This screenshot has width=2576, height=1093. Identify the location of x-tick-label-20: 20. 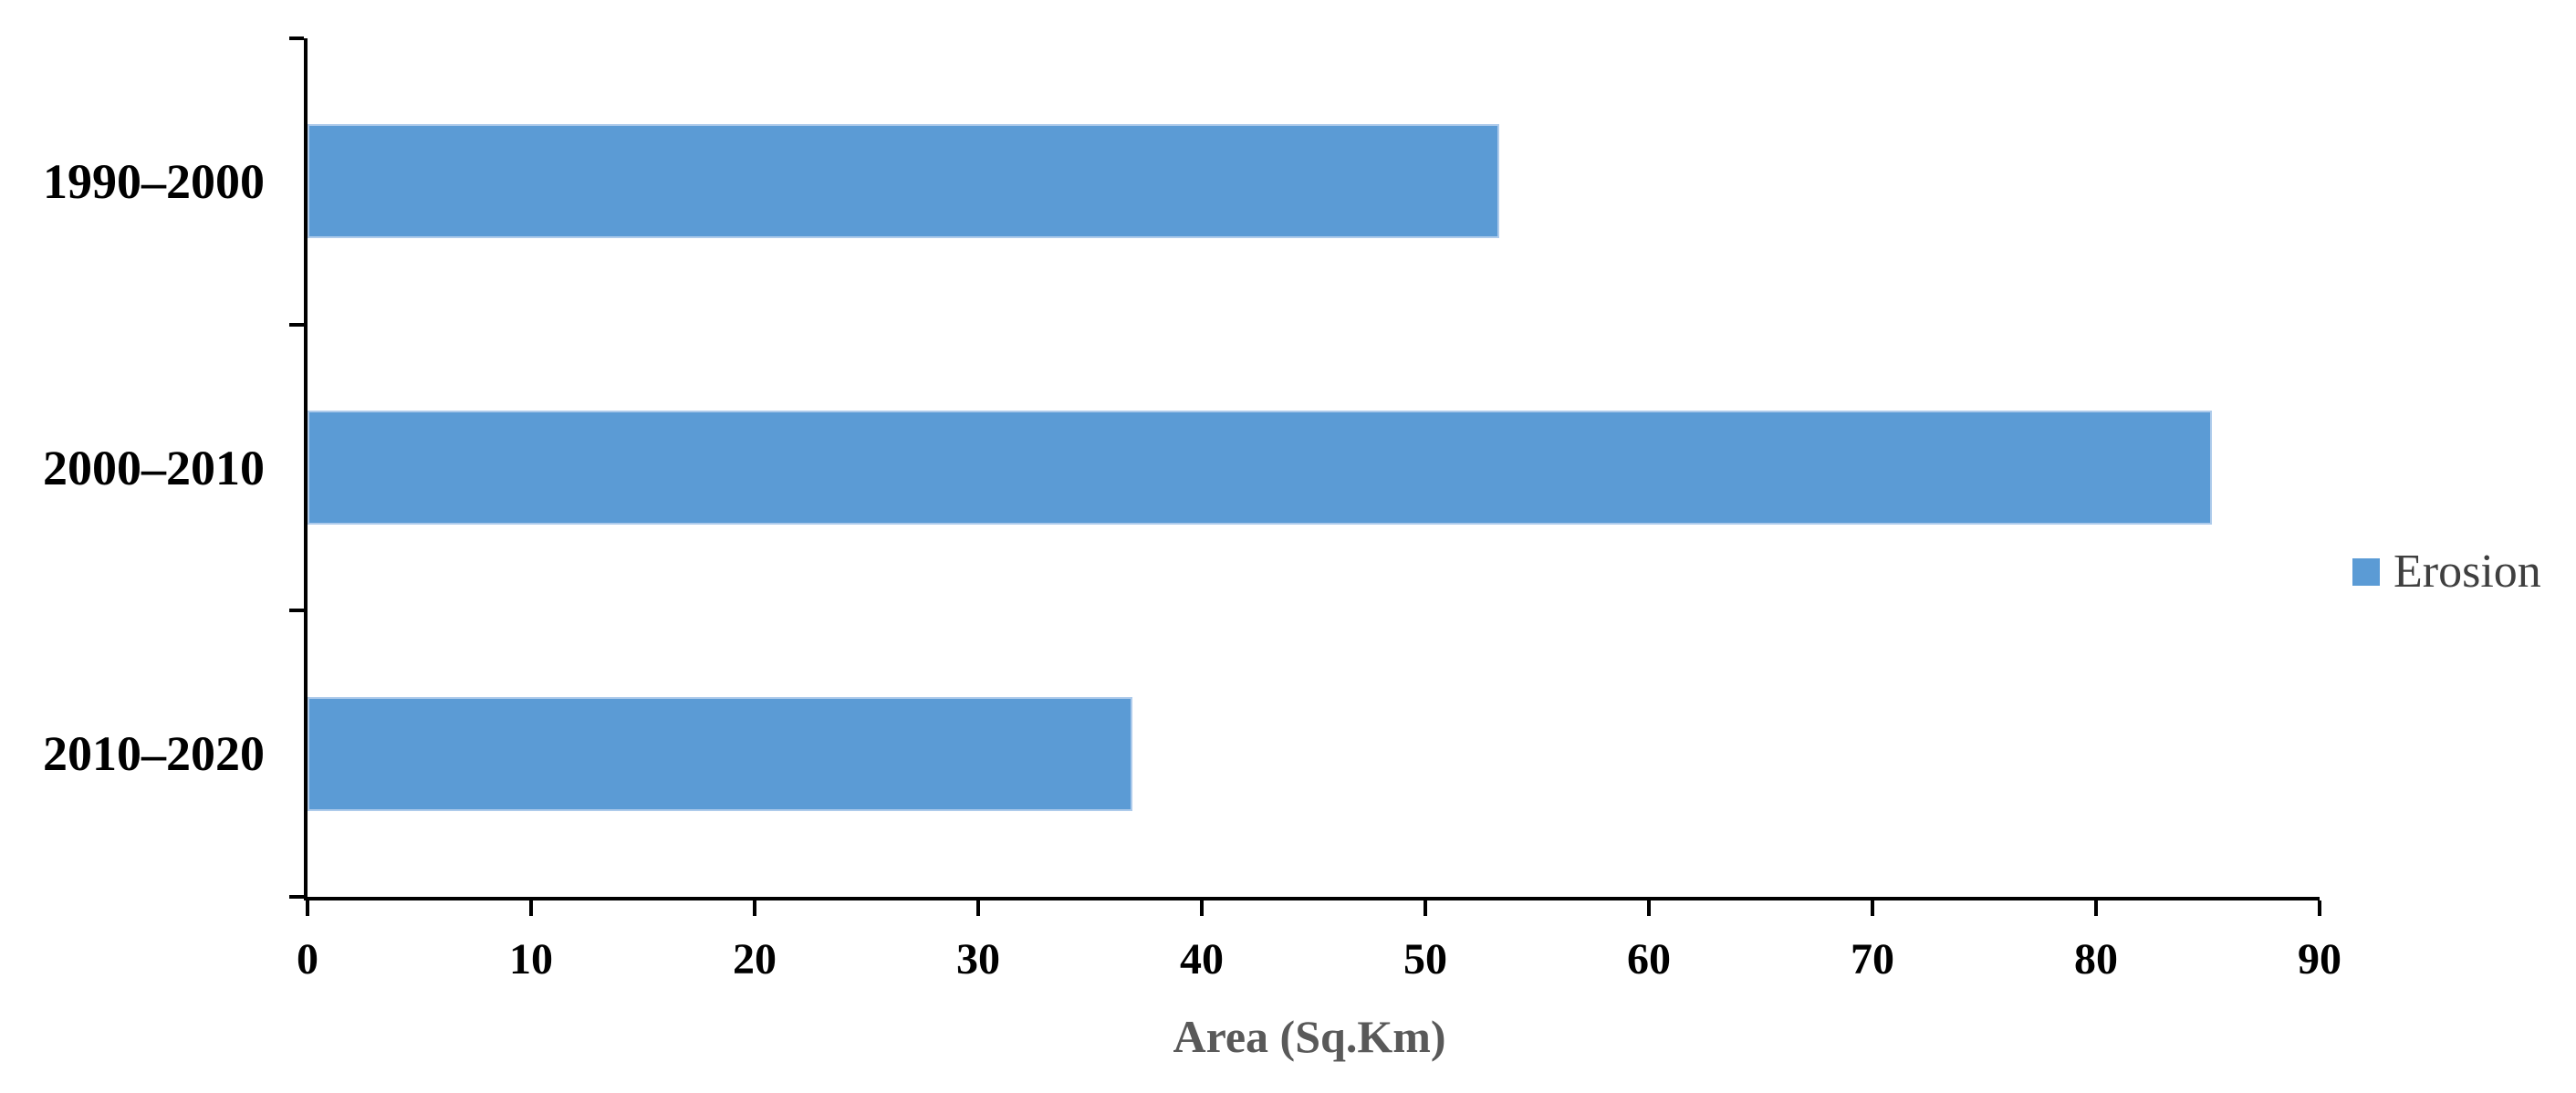
(755, 960).